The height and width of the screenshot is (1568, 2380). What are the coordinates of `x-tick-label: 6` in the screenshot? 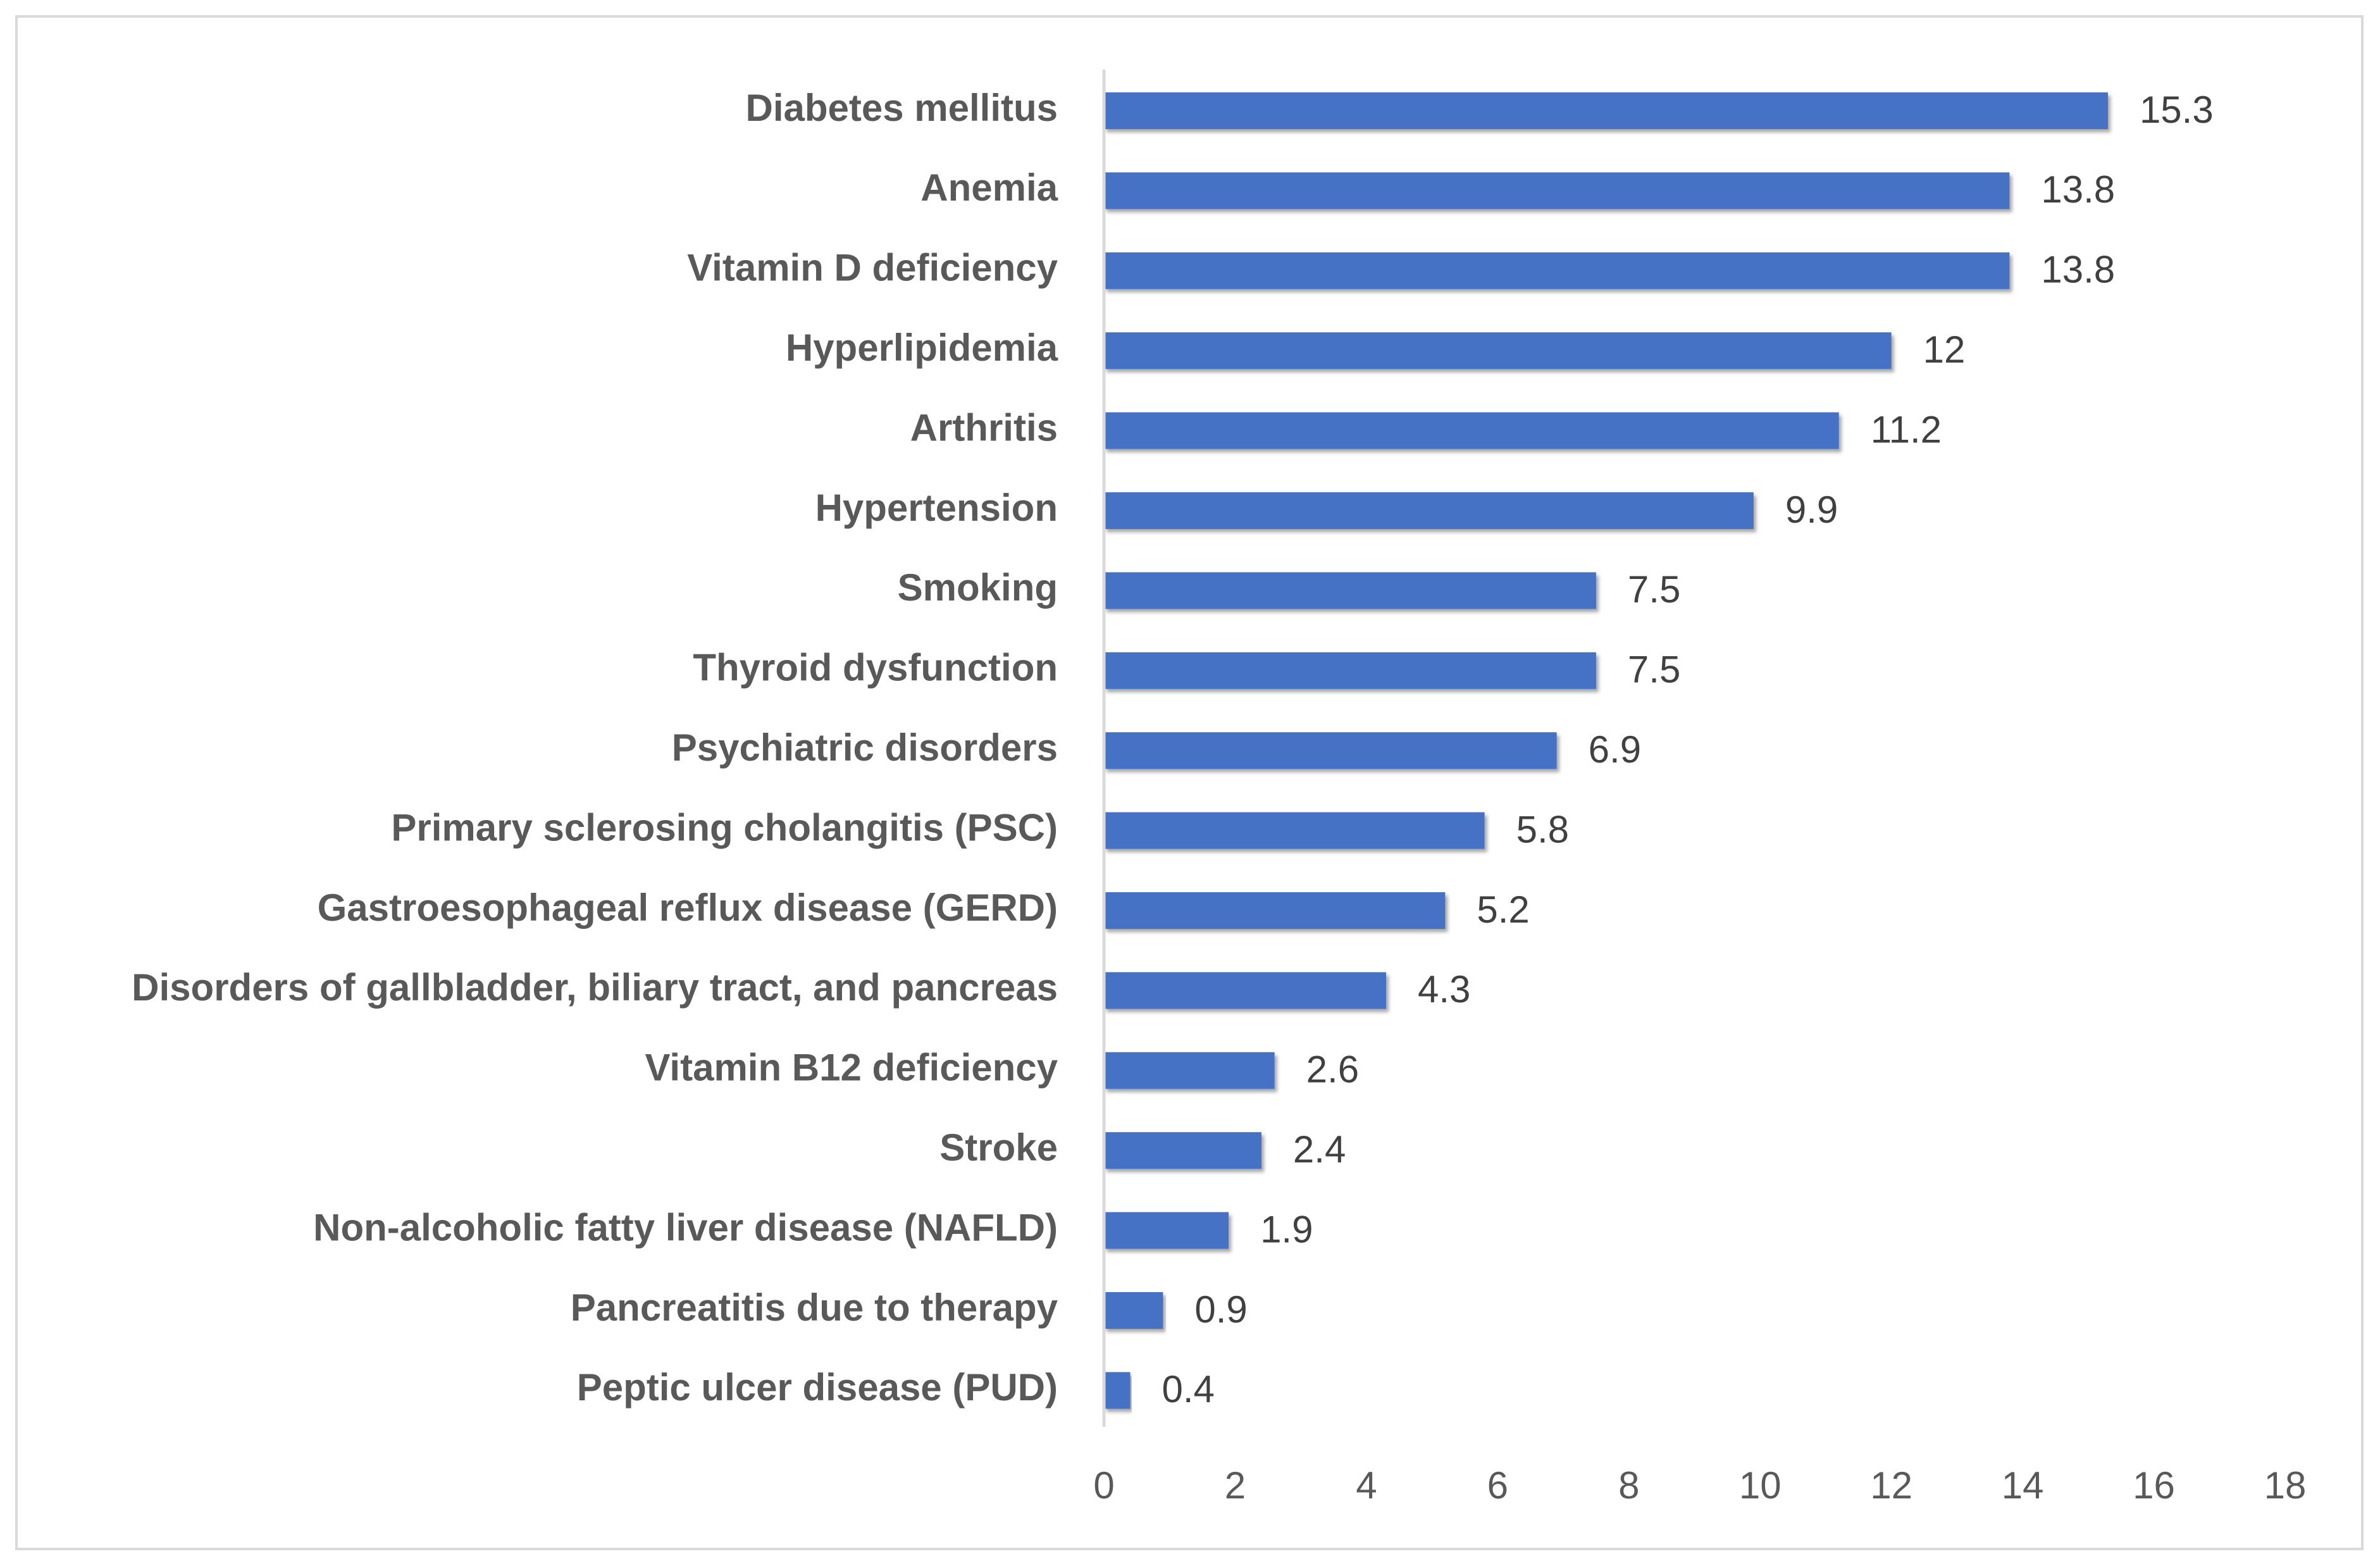 It's located at (1497, 1486).